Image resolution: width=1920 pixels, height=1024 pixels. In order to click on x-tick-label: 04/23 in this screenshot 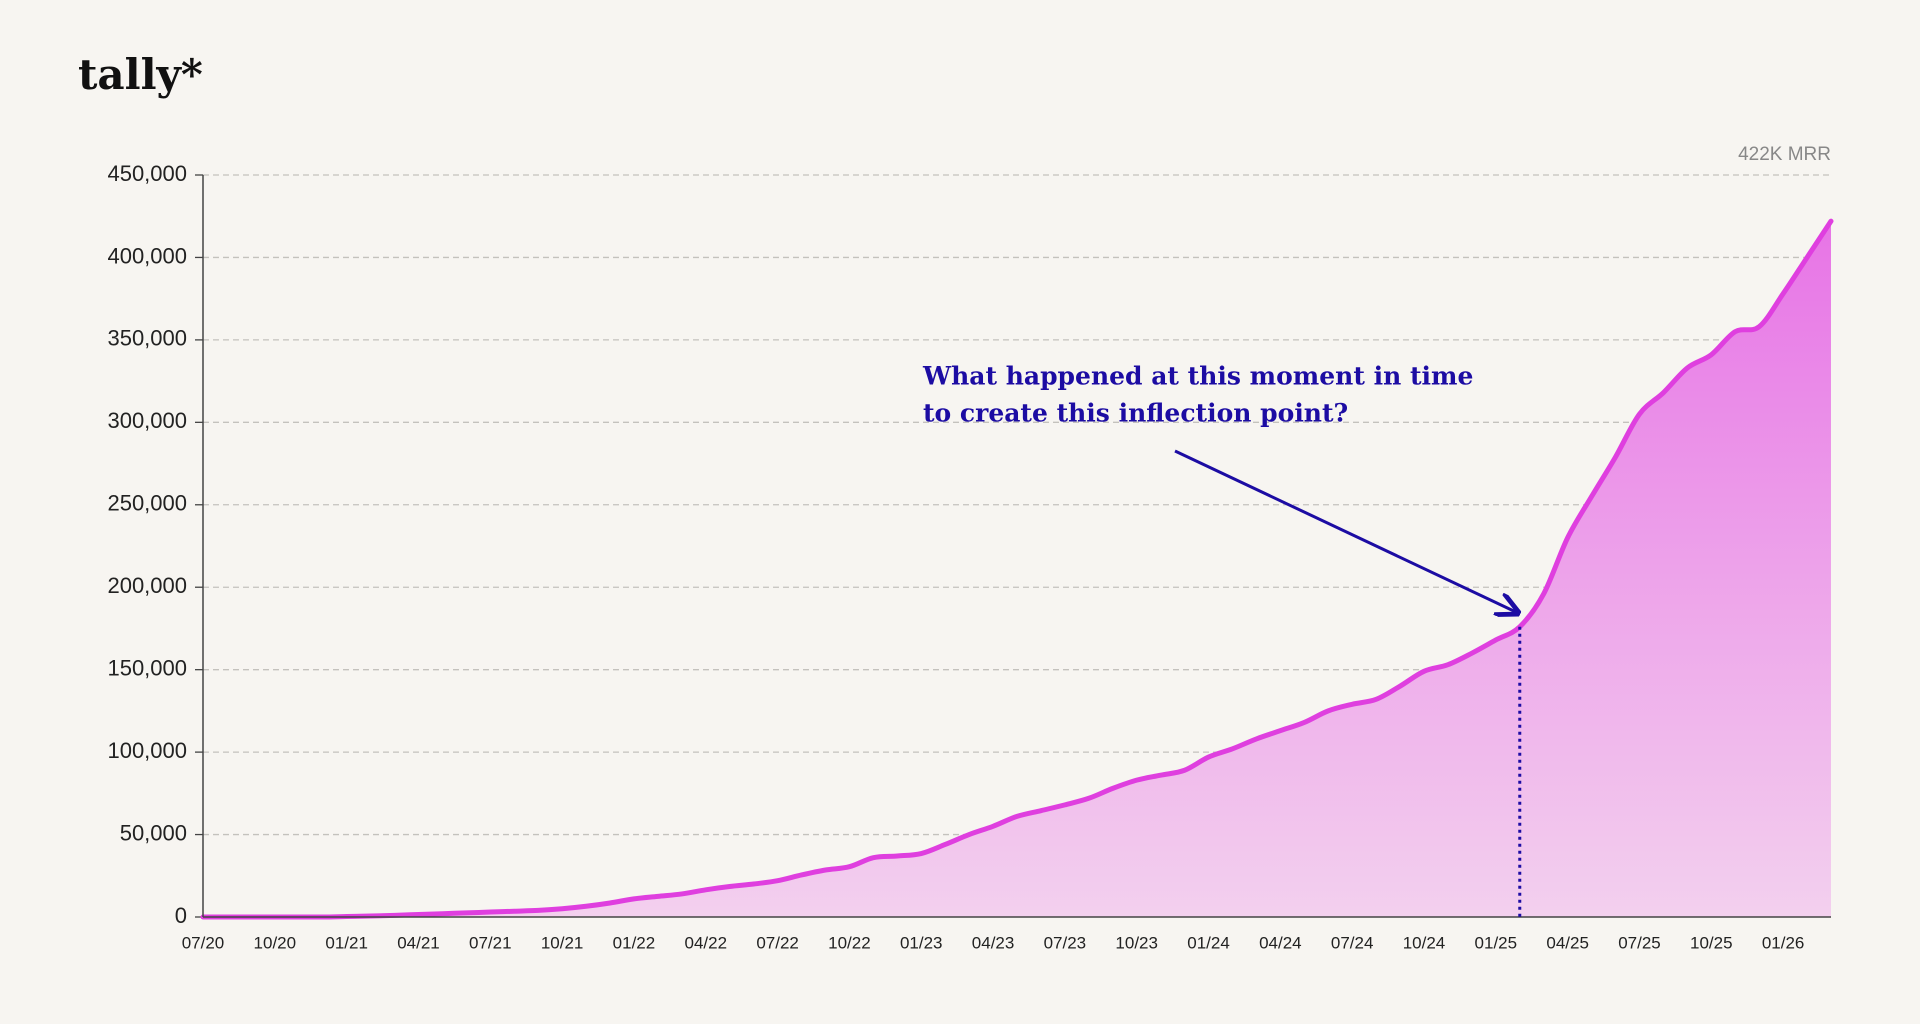, I will do `click(993, 942)`.